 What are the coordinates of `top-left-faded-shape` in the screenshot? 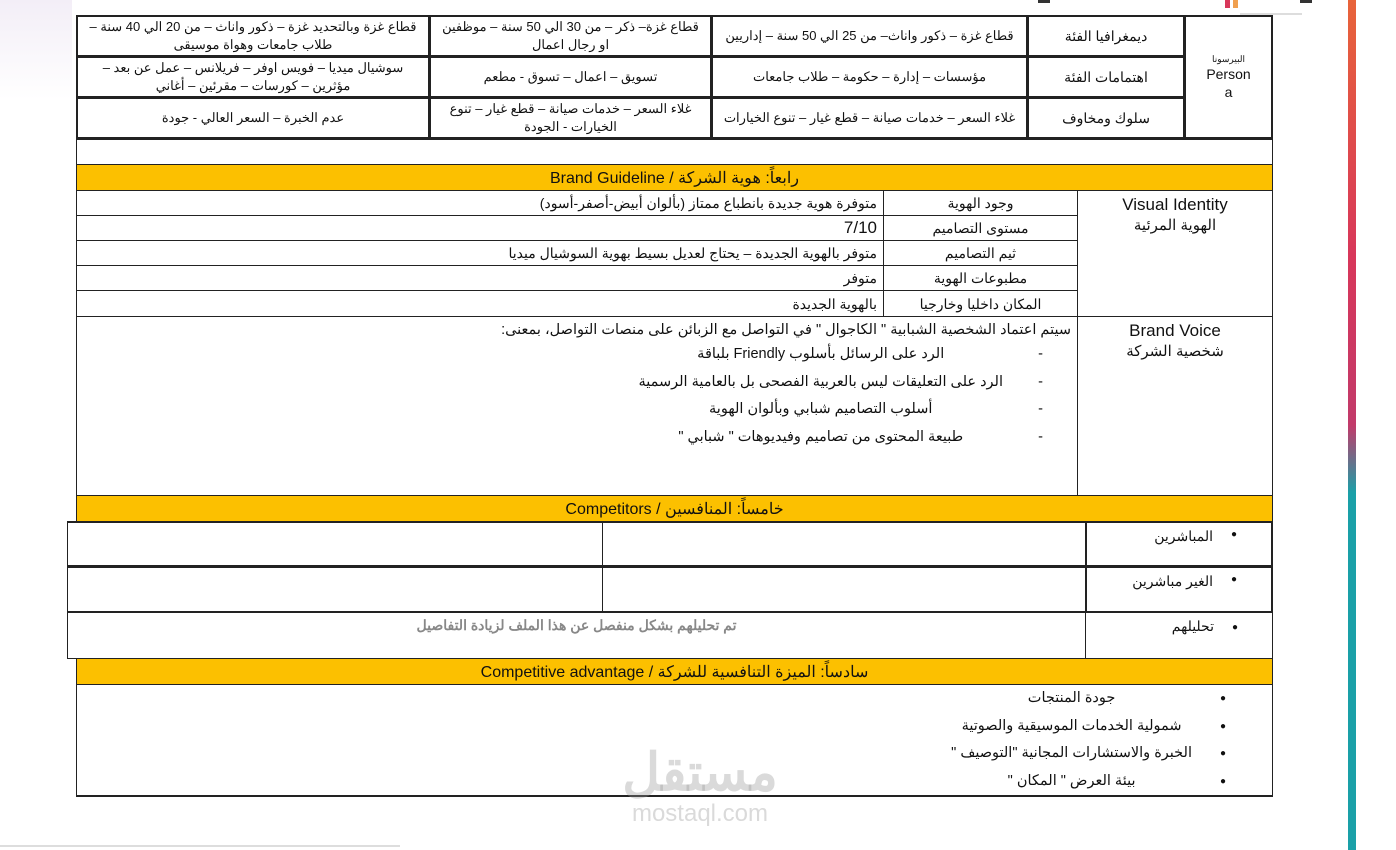 It's located at (36, 50).